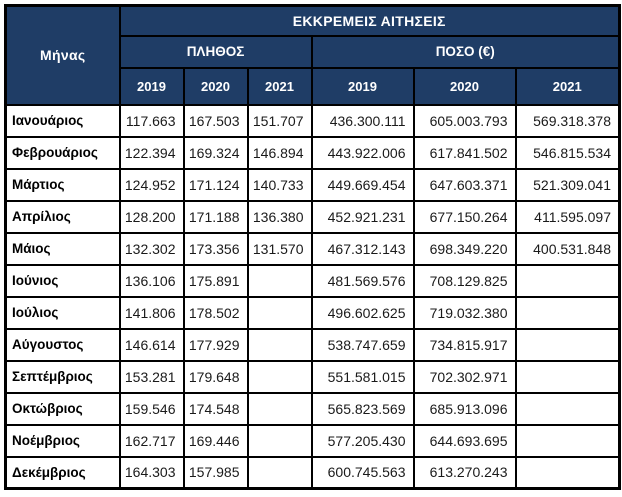  I want to click on amount-2019-cell: 449.669.454, so click(362, 184).